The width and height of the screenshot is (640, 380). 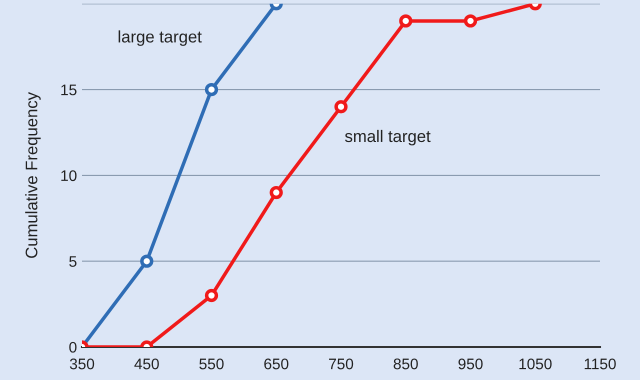 What do you see at coordinates (535, 364) in the screenshot?
I see `x-tick-label: 1050` at bounding box center [535, 364].